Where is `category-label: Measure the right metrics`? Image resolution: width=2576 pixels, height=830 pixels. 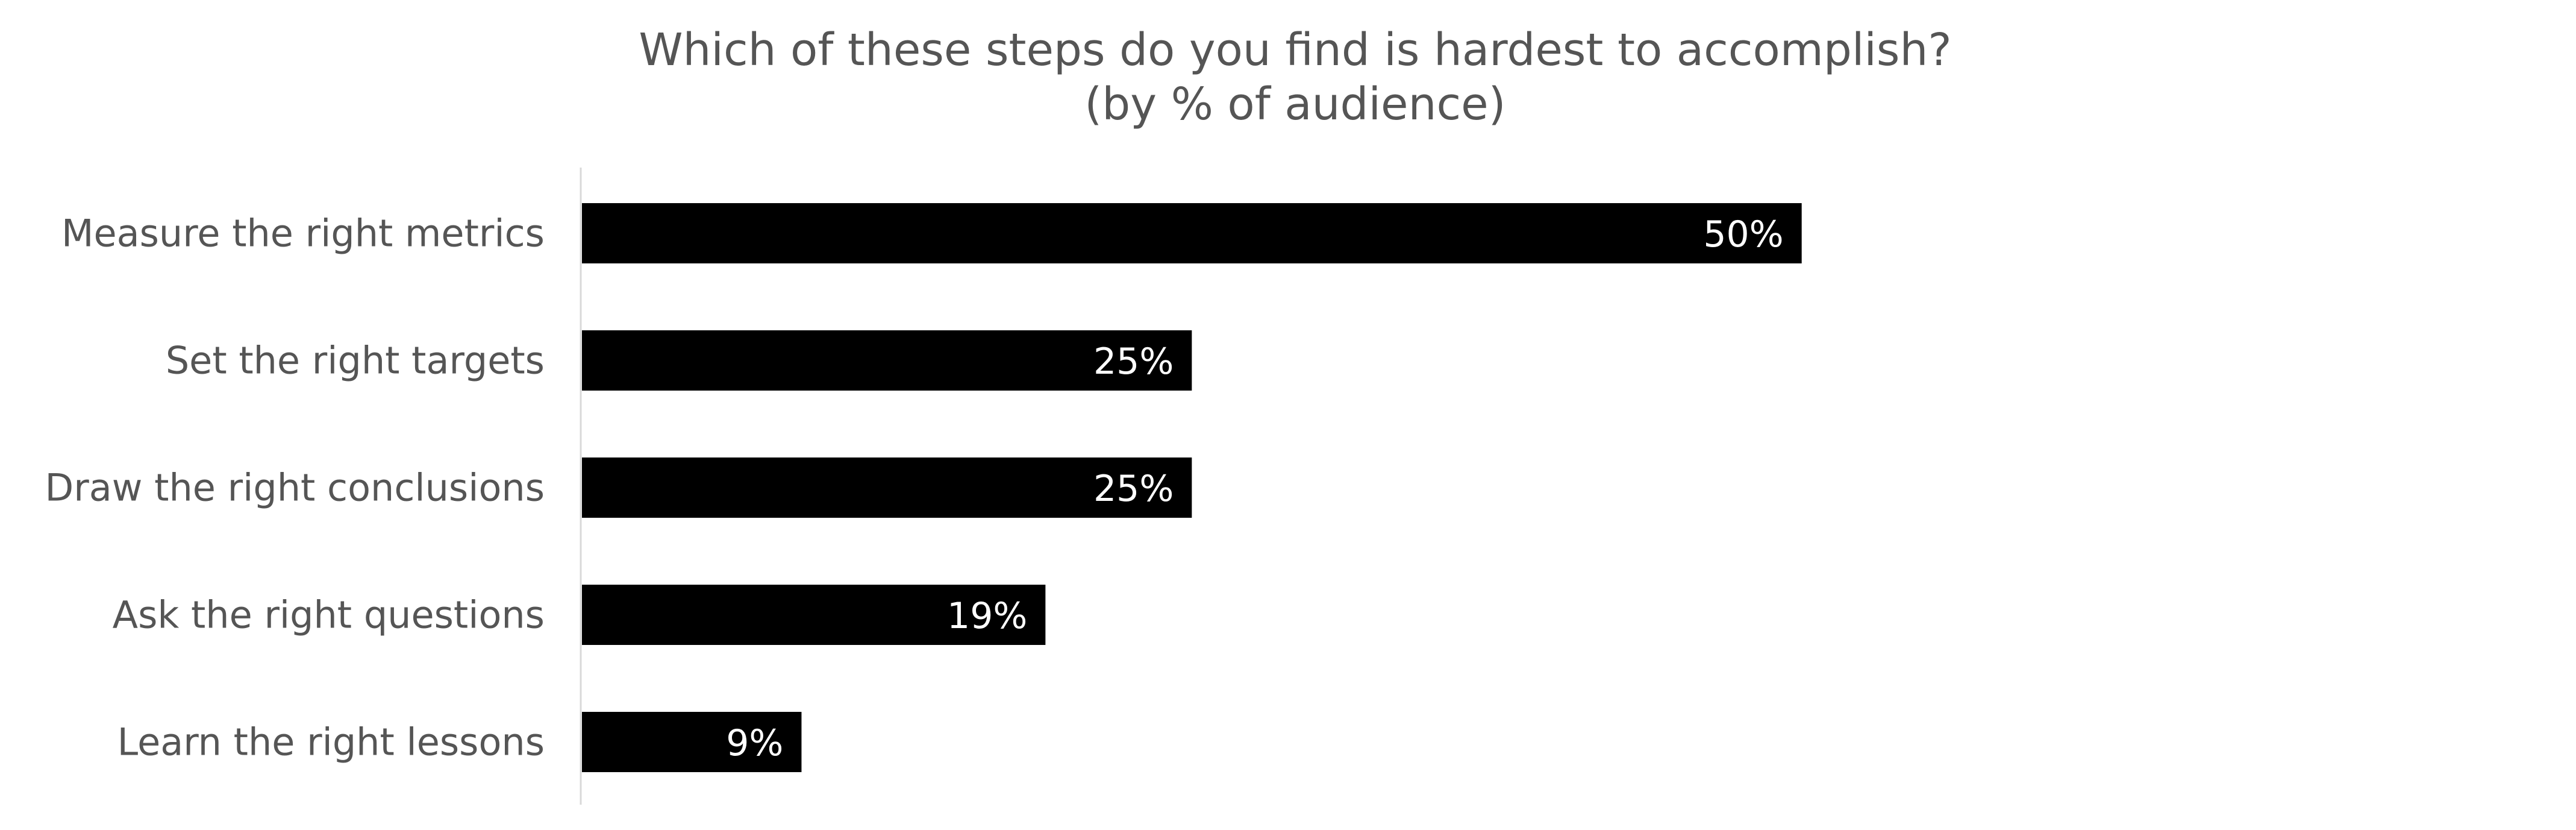 category-label: Measure the right metrics is located at coordinates (303, 234).